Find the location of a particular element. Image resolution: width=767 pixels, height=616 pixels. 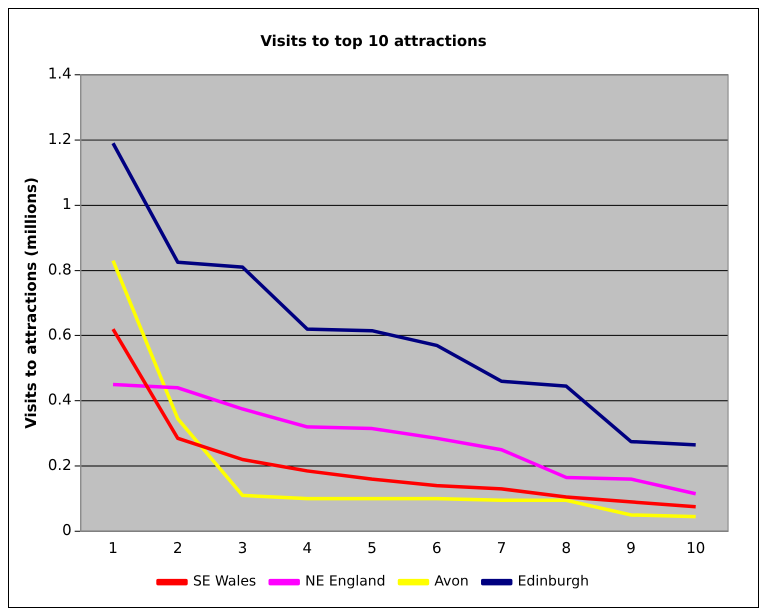

chart-title: Visits to top 10 attractions is located at coordinates (373, 41).